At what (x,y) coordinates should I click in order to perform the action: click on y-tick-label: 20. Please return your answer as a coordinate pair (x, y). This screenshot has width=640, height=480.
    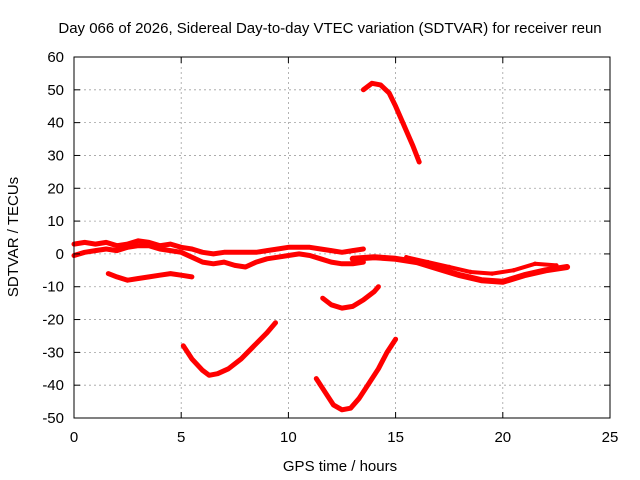
    Looking at the image, I should click on (55, 188).